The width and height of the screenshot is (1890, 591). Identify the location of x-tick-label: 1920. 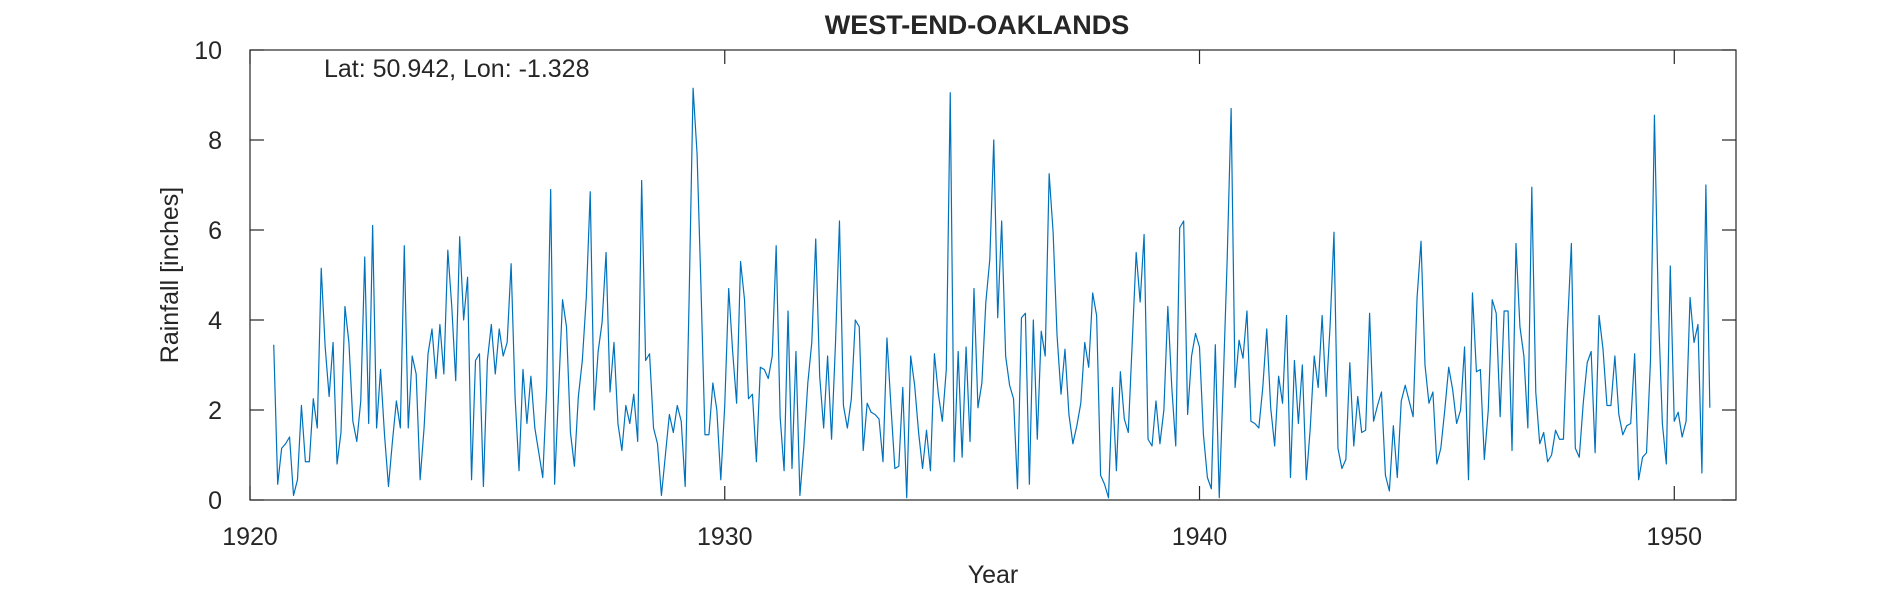
(250, 537).